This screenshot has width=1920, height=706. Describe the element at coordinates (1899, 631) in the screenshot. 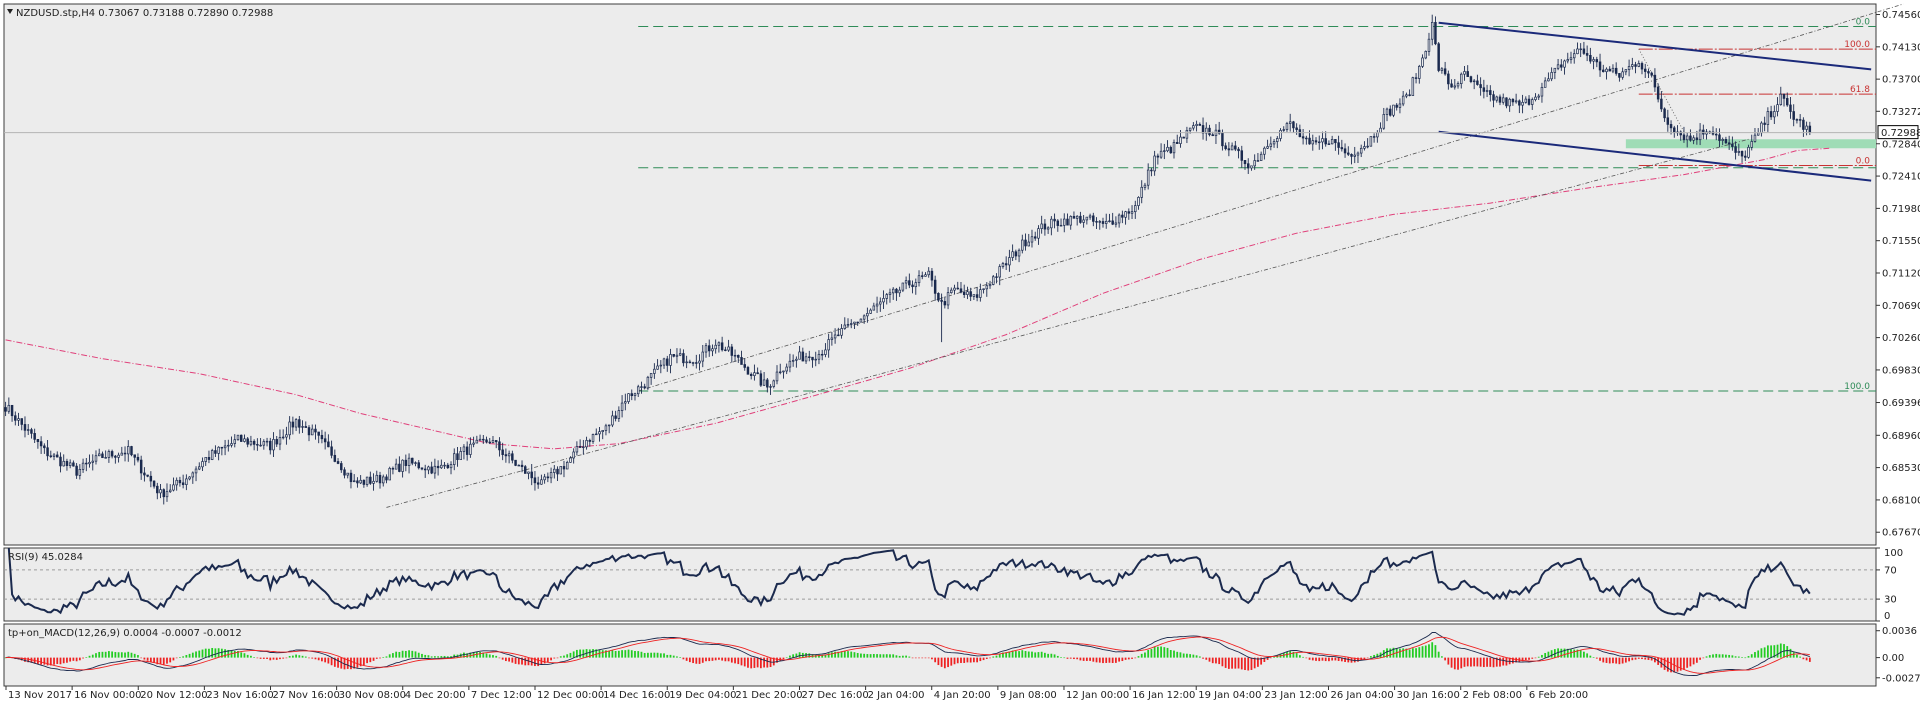

I see `macd-tick-label: 0.0036` at that location.